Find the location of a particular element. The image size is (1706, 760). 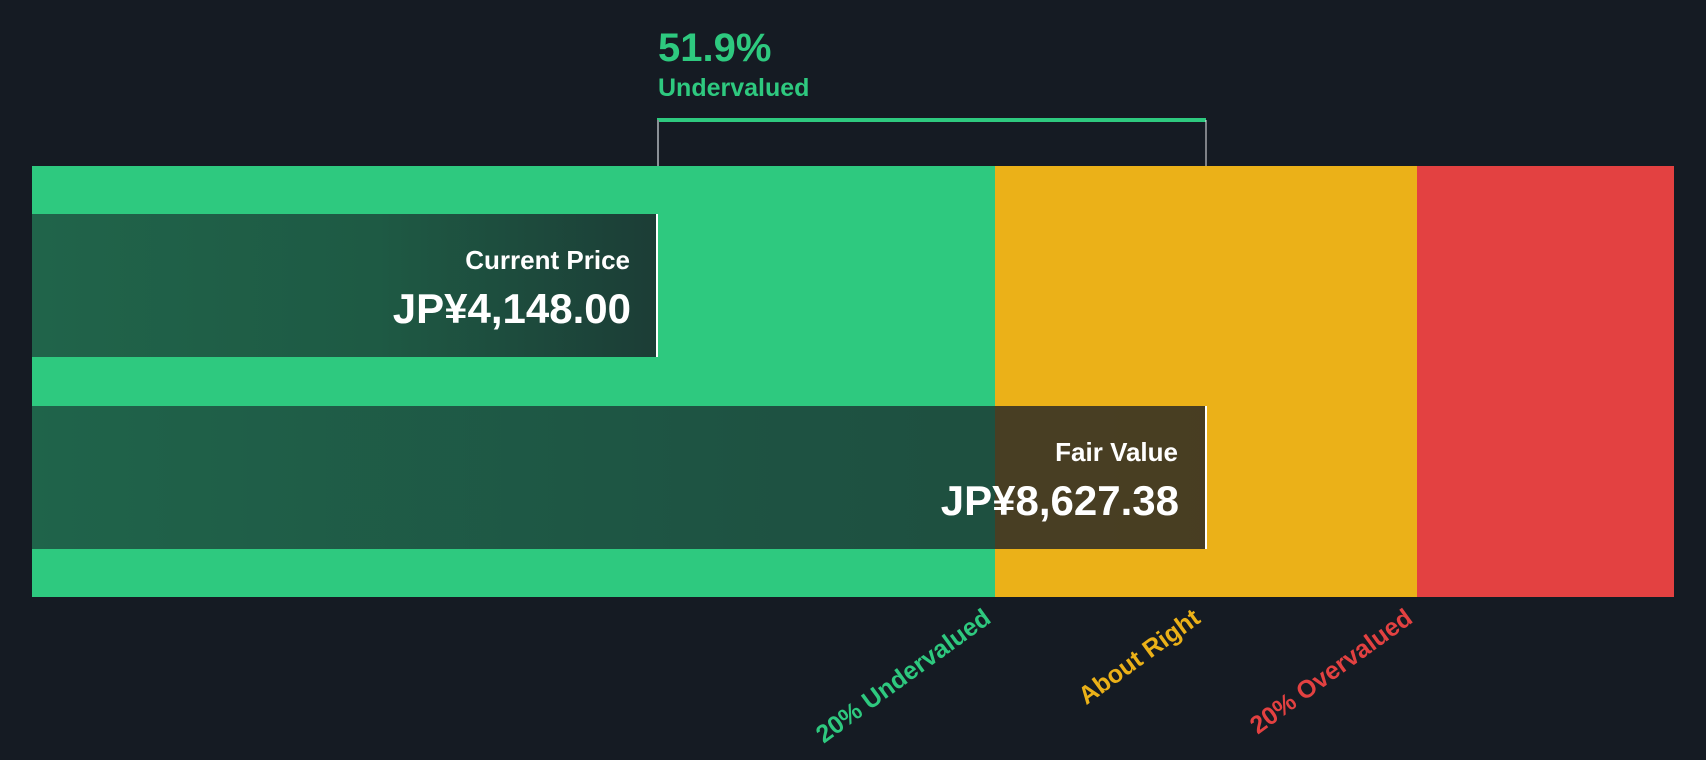

current-price-label: Current Price is located at coordinates (547, 260).